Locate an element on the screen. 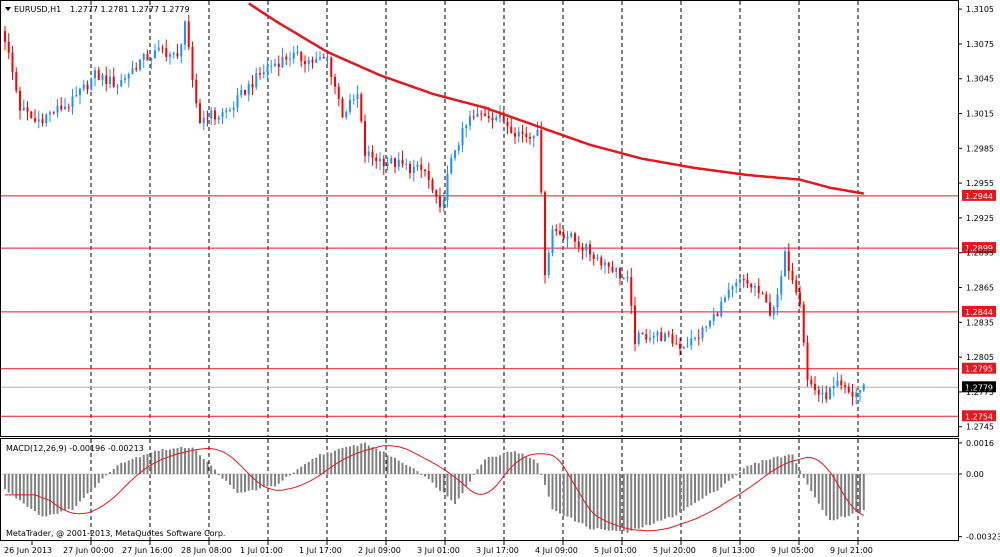 This screenshot has height=557, width=1000. x-tick-label: 27 Jun 00:00 is located at coordinates (88, 550).